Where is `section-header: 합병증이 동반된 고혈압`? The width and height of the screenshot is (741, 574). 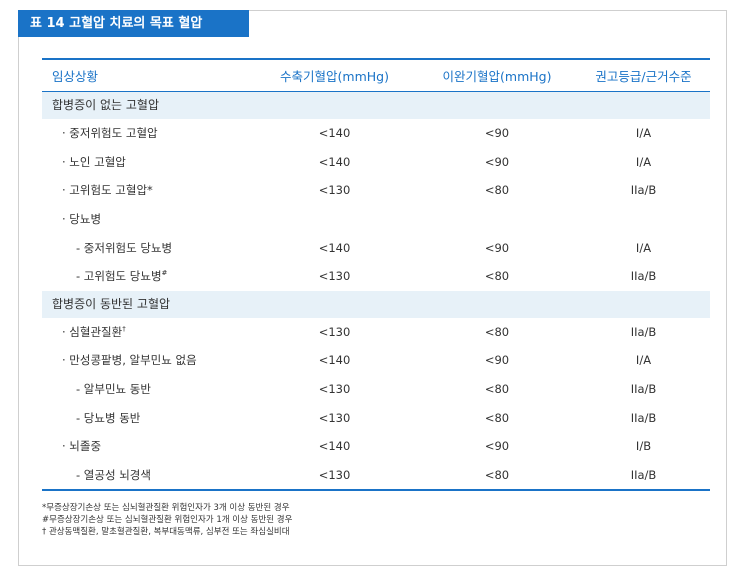
section-header: 합병증이 동반된 고혈압 is located at coordinates (376, 304).